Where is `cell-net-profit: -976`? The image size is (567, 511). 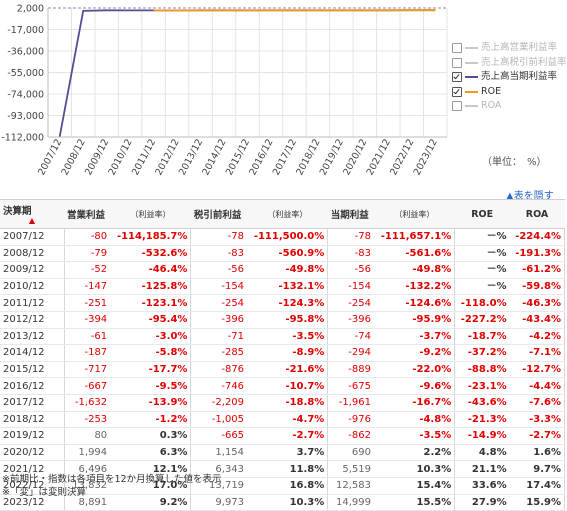
cell-net-profit: -976 is located at coordinates (351, 419).